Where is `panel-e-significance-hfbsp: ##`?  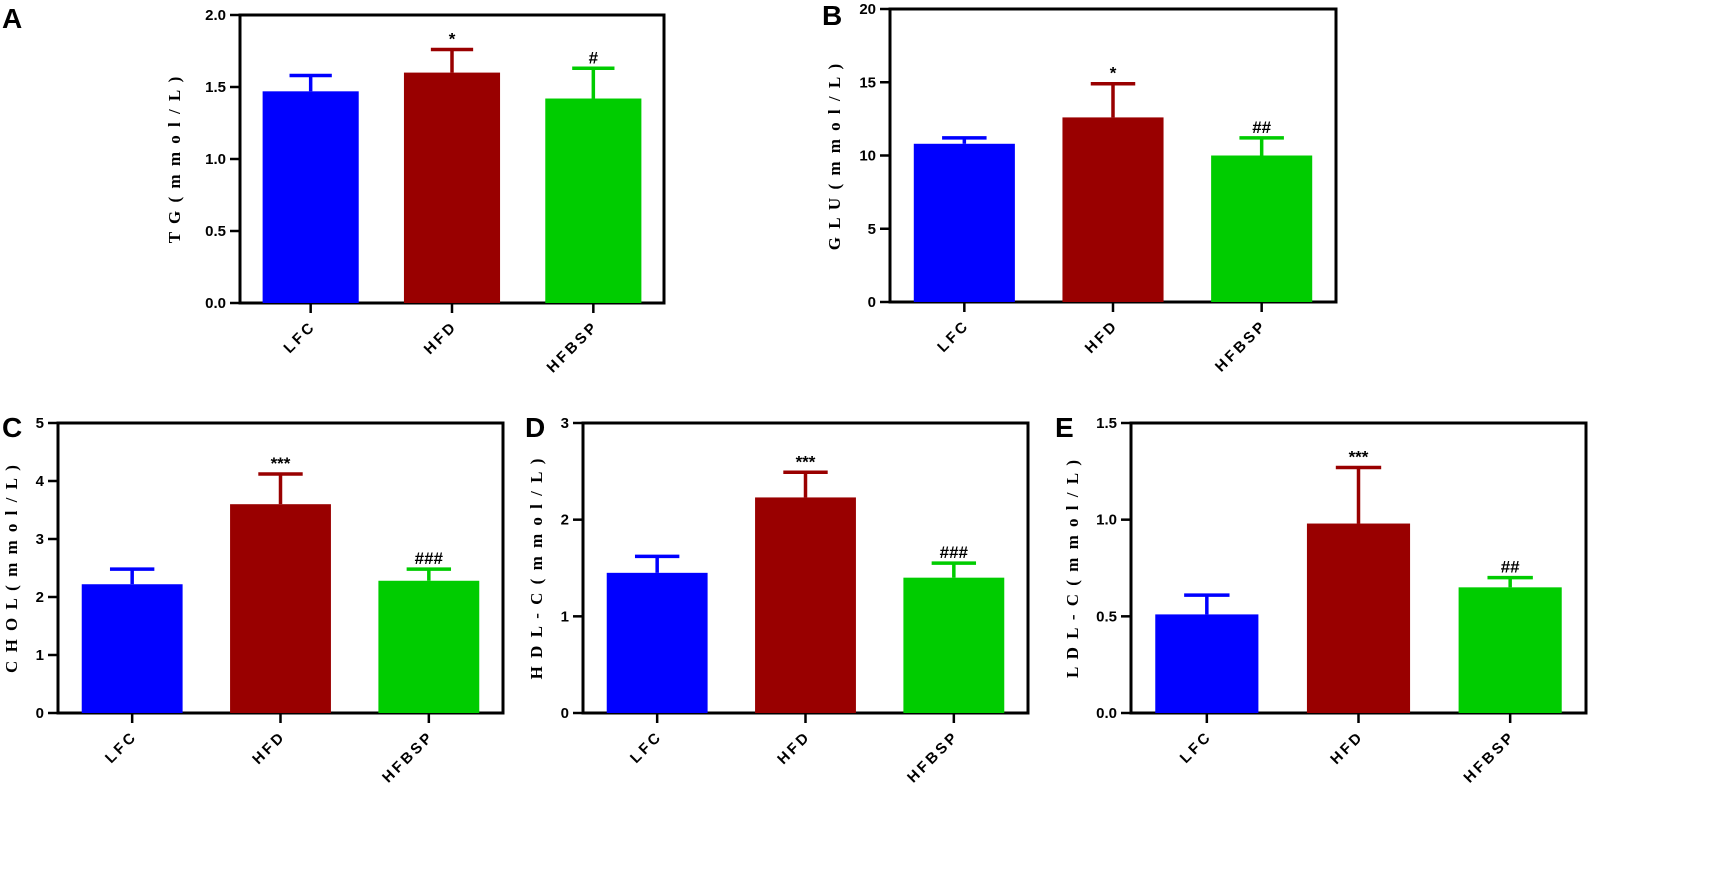
panel-e-significance-hfbsp: ## is located at coordinates (1510, 567).